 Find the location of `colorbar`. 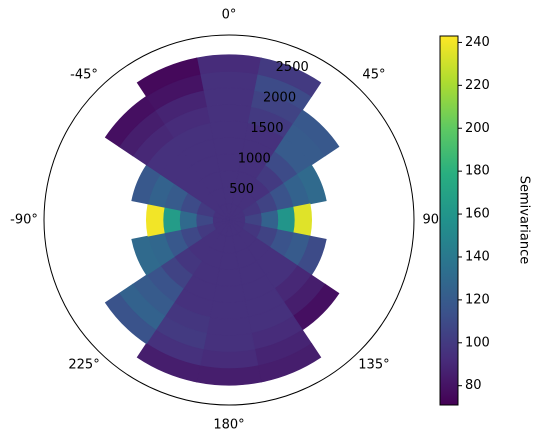

colorbar is located at coordinates (449, 220).